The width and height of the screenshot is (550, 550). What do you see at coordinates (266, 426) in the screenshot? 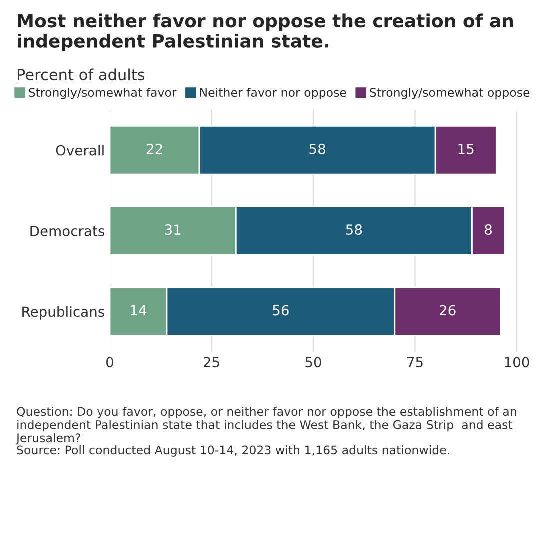
I see `text: Question: Do you favor, oppose, or neither favor nor oppose the establishment of an independent Palestinian state that includes the West Bank, the Gaza Strip and east Jerusalem?` at bounding box center [266, 426].